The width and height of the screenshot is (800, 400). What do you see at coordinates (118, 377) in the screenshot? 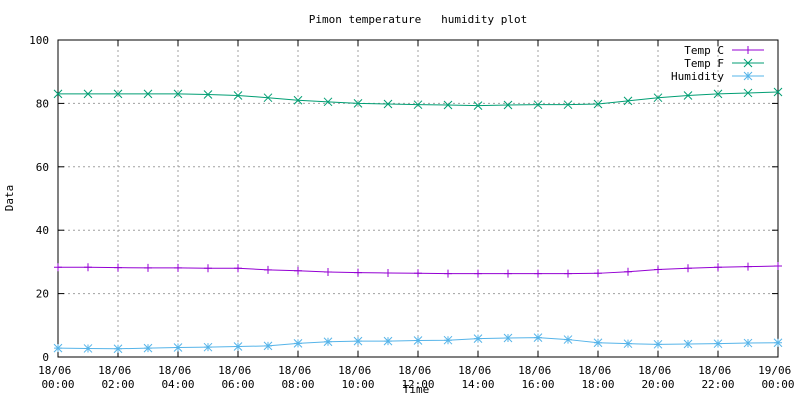
I see `x-tick-label: 18/06 02:00` at bounding box center [118, 377].